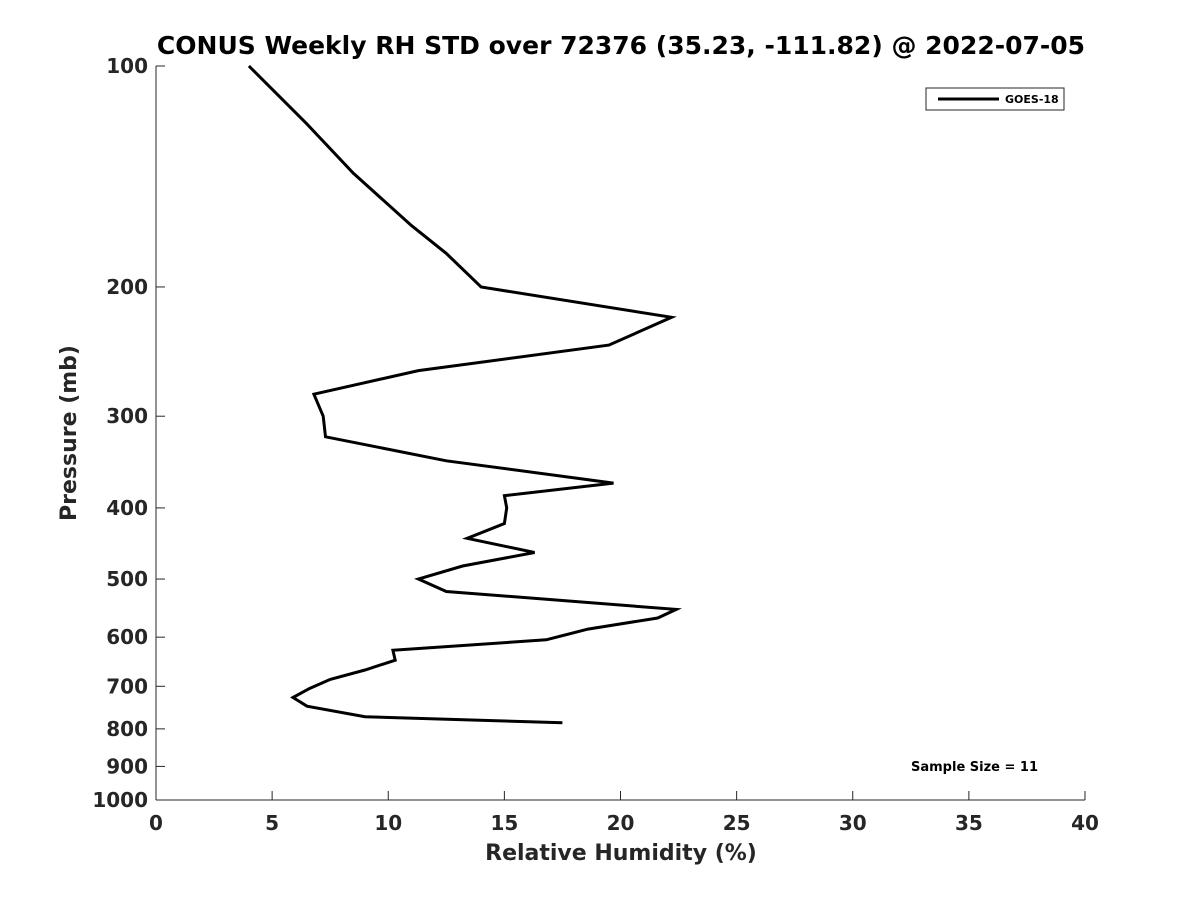  What do you see at coordinates (128, 433) in the screenshot?
I see `y-ticks: 100 200 300 400 500 600 700 800 900 1000` at bounding box center [128, 433].